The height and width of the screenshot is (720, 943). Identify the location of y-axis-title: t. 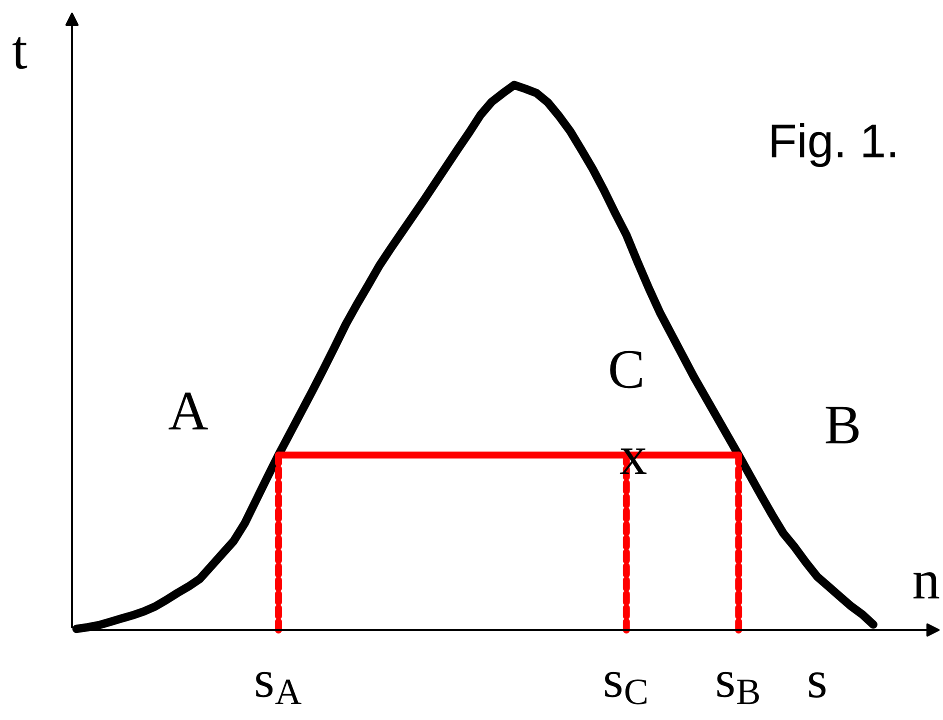
(20, 53).